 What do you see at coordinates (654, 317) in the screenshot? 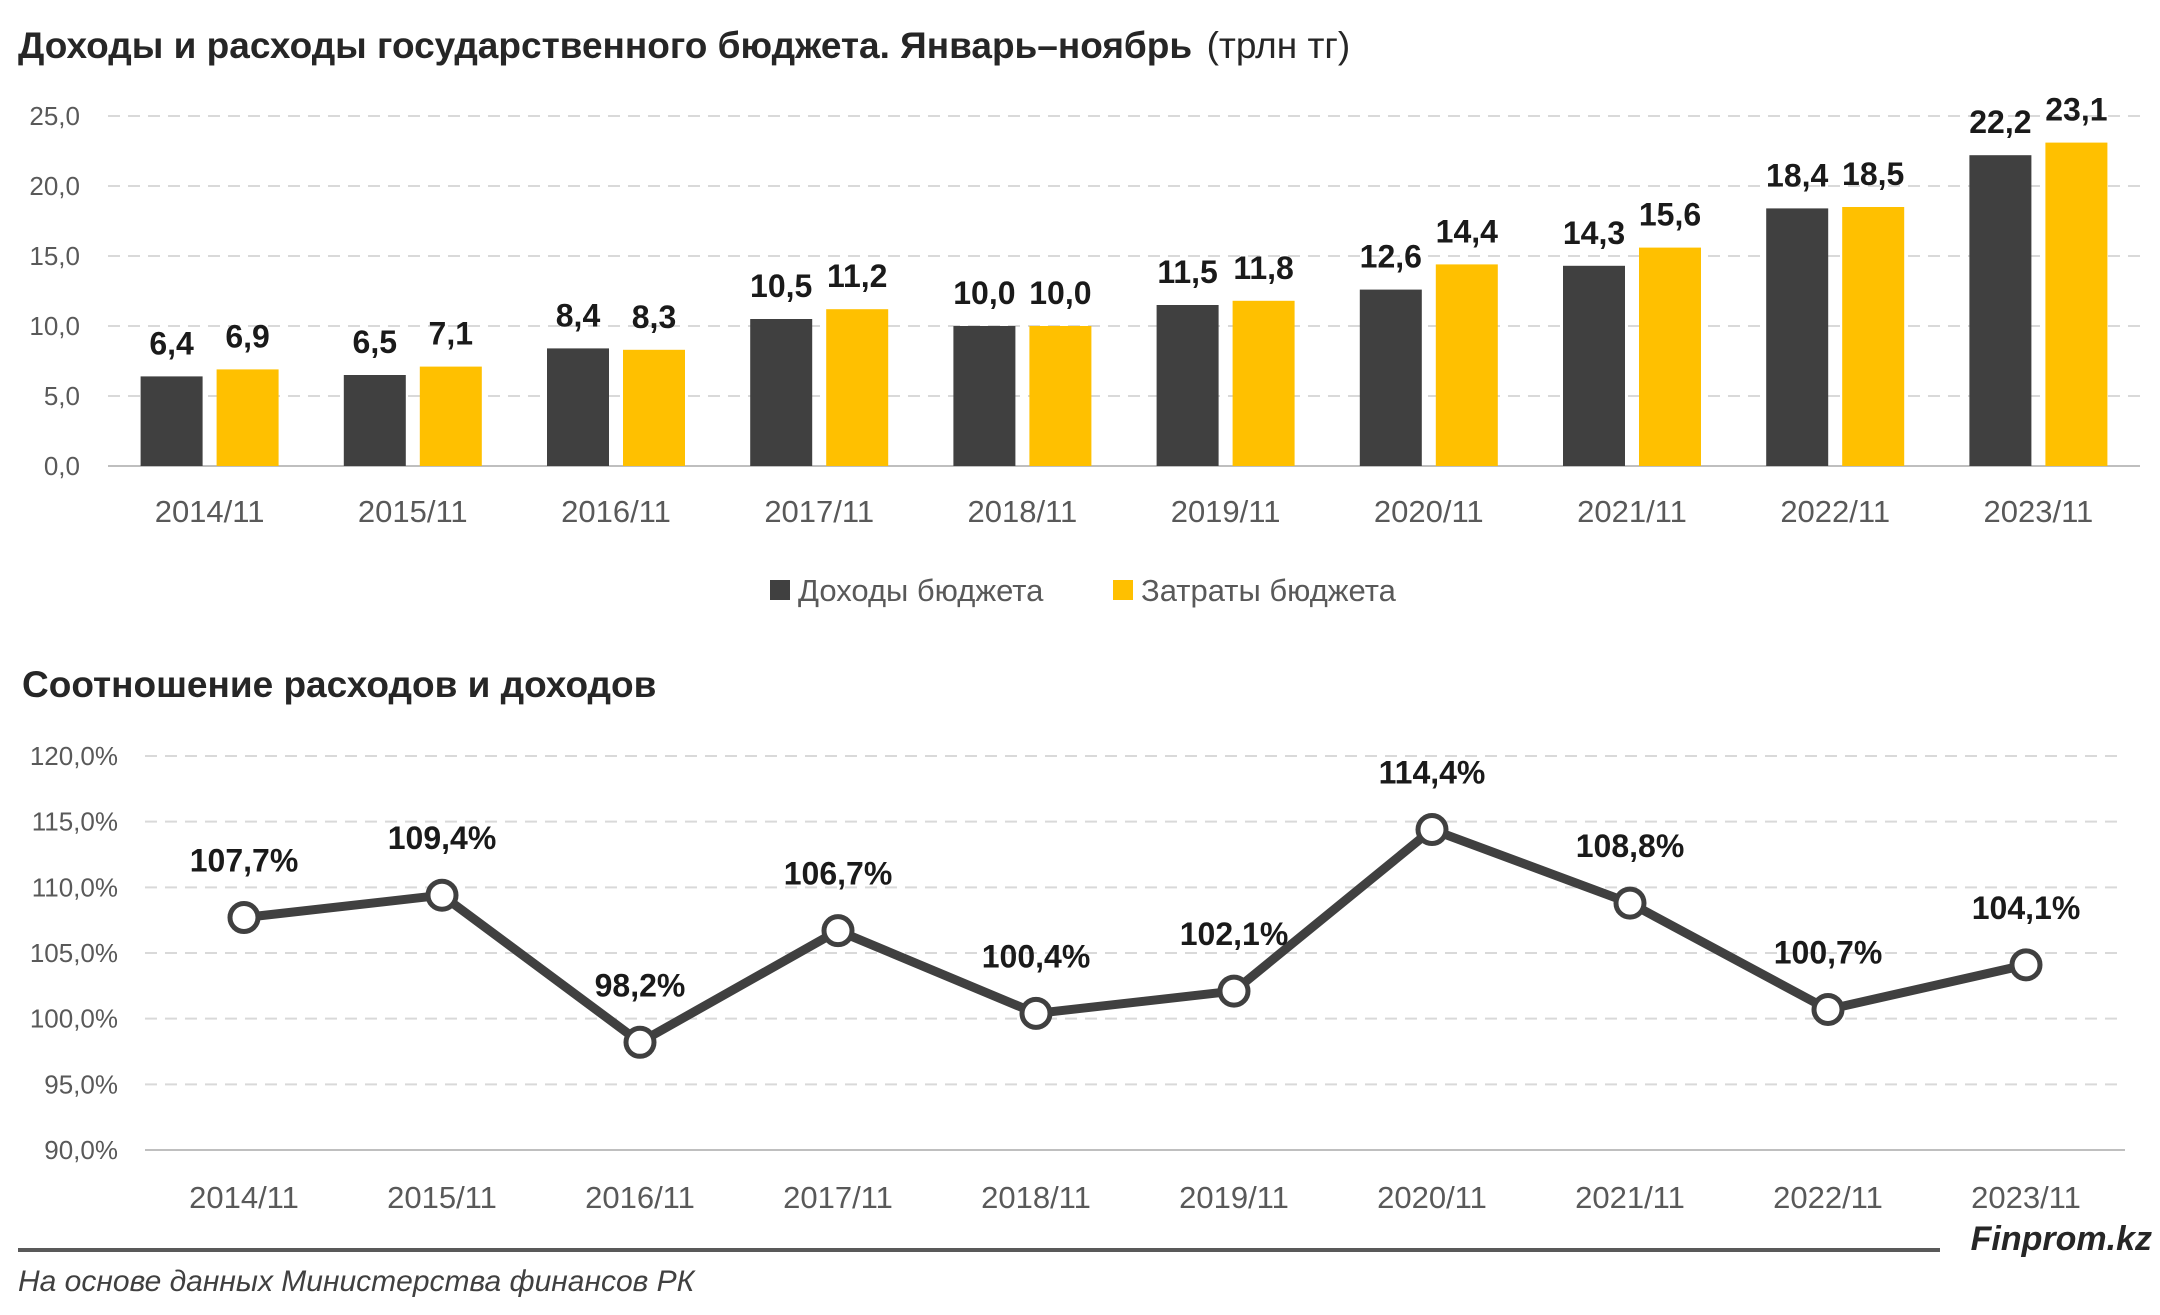
I see `bar-value-label: 8,3` at bounding box center [654, 317].